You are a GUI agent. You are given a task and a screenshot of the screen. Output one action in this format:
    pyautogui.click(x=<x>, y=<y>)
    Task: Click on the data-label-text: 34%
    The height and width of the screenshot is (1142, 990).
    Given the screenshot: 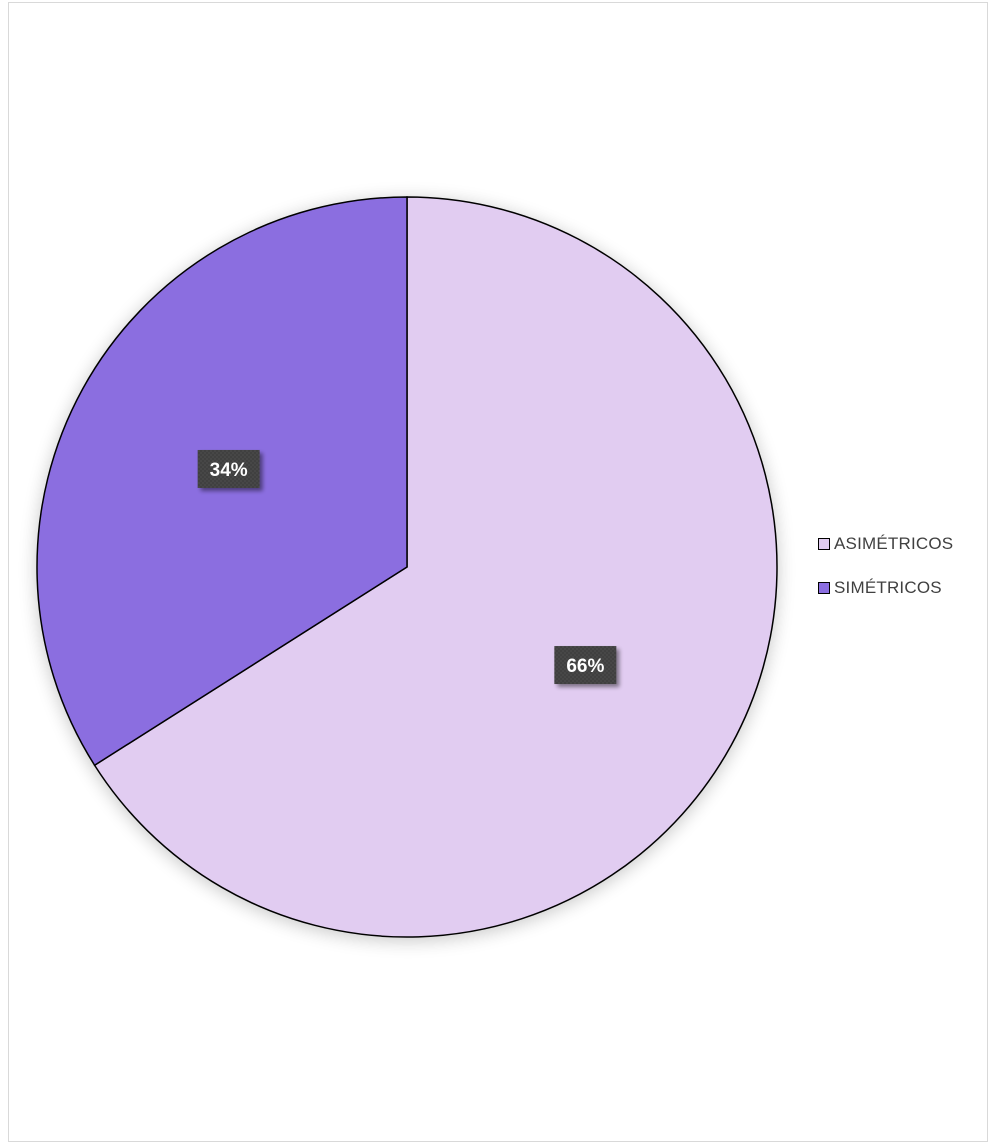 What is the action you would take?
    pyautogui.click(x=229, y=470)
    